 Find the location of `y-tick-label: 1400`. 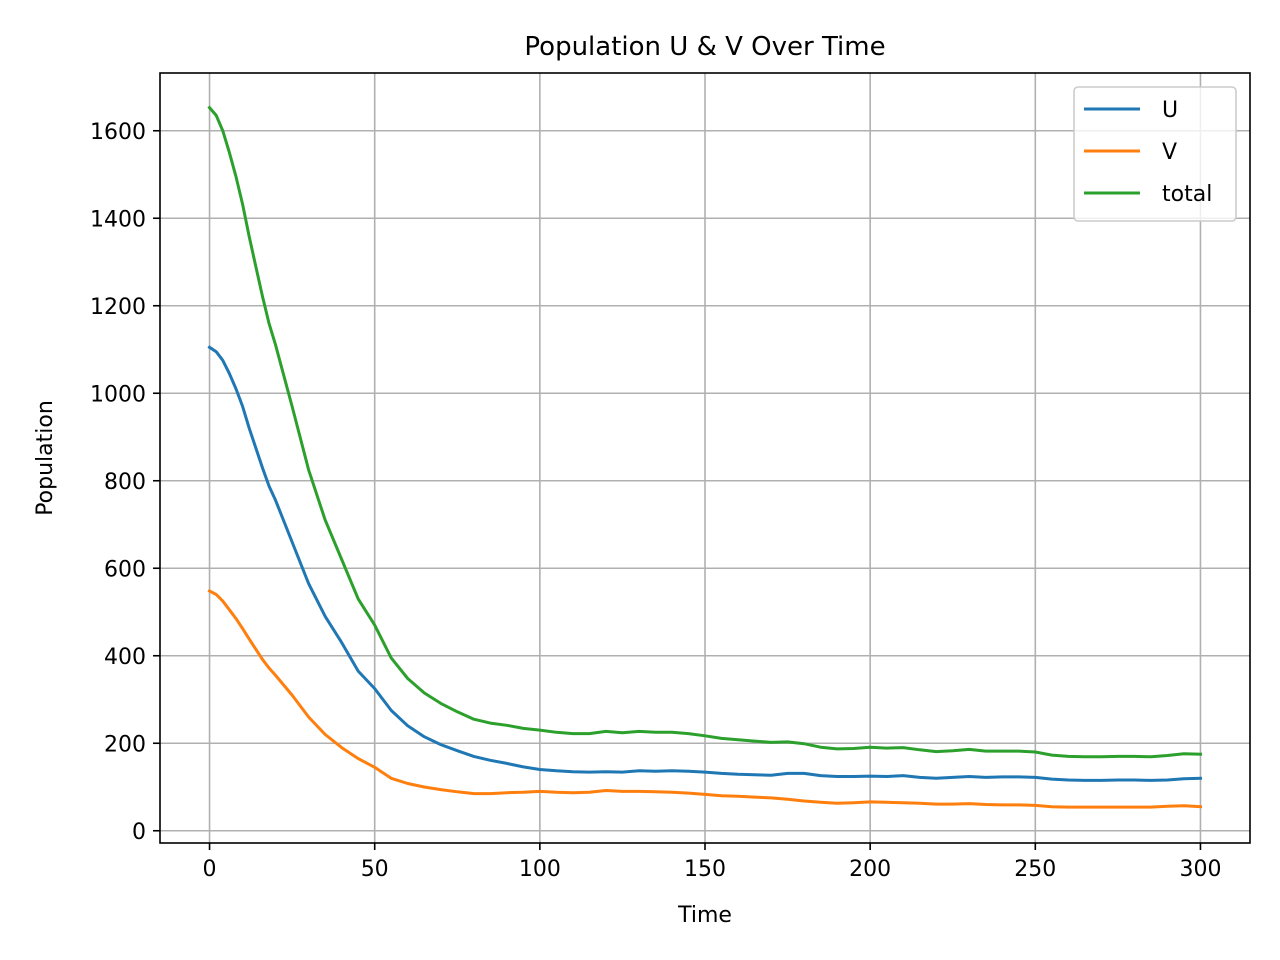

y-tick-label: 1400 is located at coordinates (118, 219).